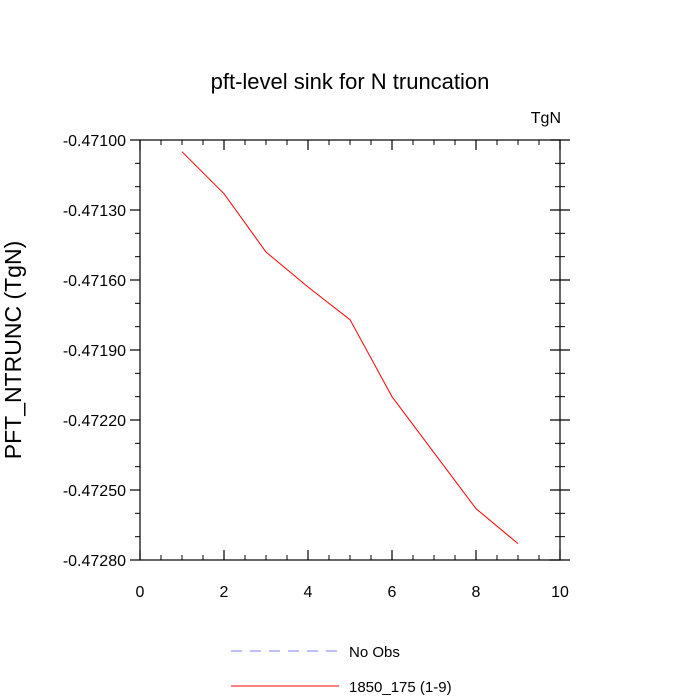 The image size is (700, 700). Describe the element at coordinates (94, 211) in the screenshot. I see `y-tick-label: -0.47130` at that location.